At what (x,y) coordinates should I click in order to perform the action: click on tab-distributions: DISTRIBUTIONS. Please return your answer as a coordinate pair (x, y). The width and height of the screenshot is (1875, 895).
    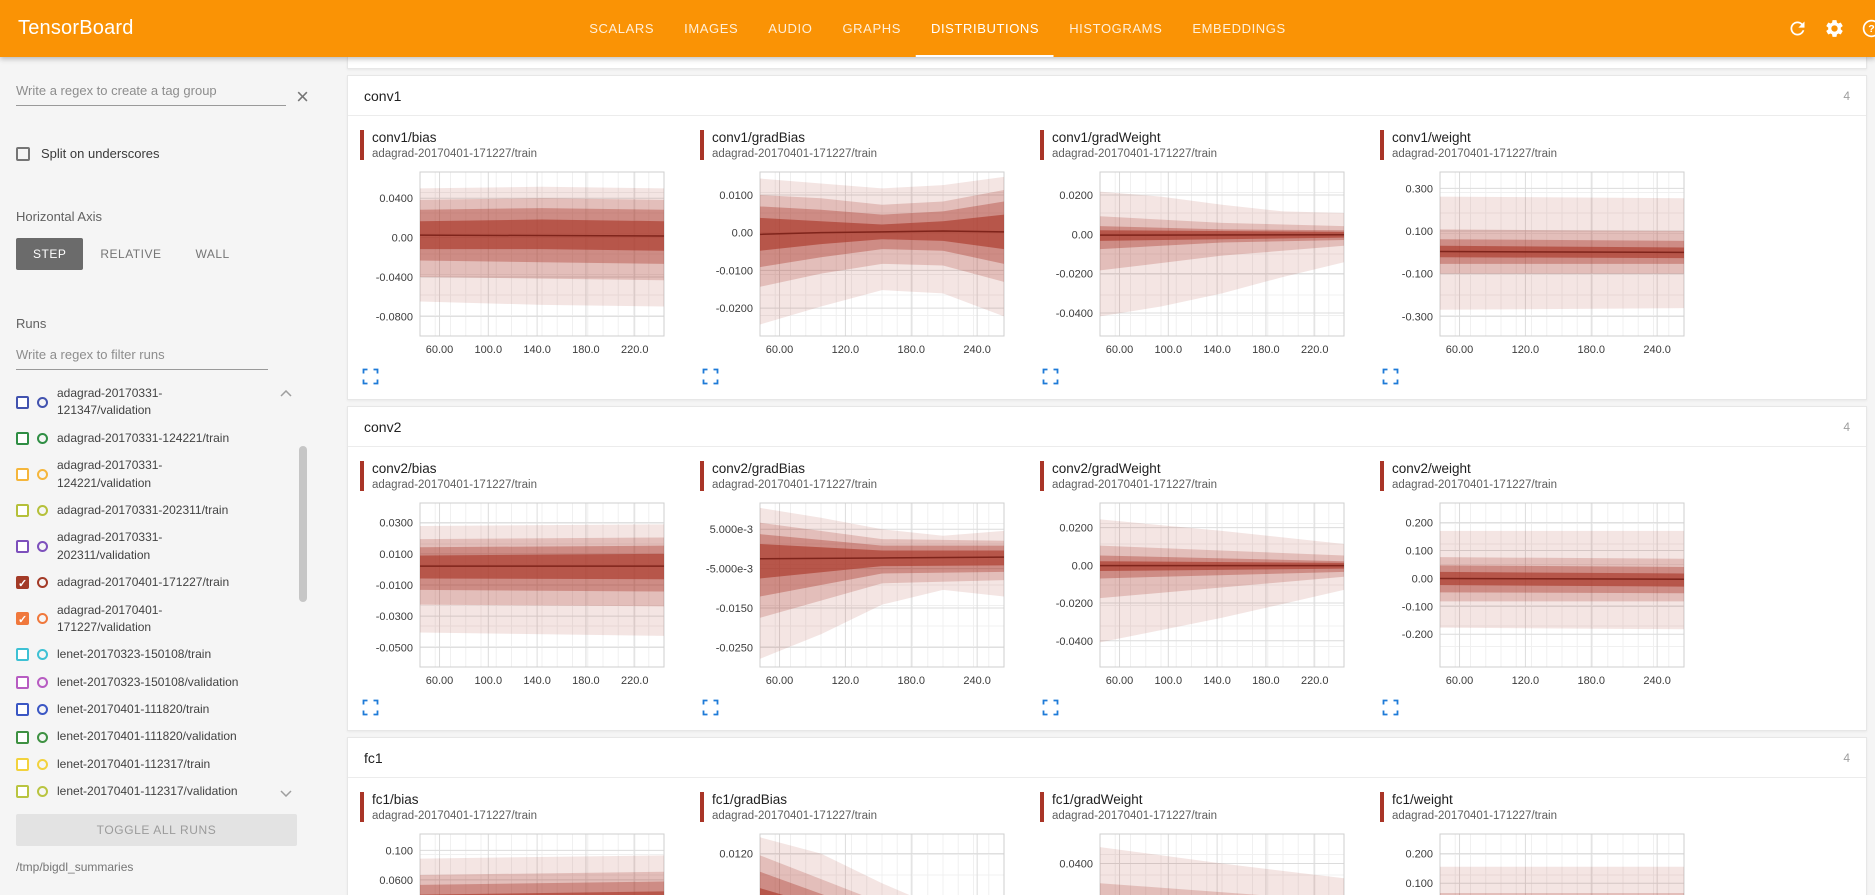
    Looking at the image, I should click on (985, 28).